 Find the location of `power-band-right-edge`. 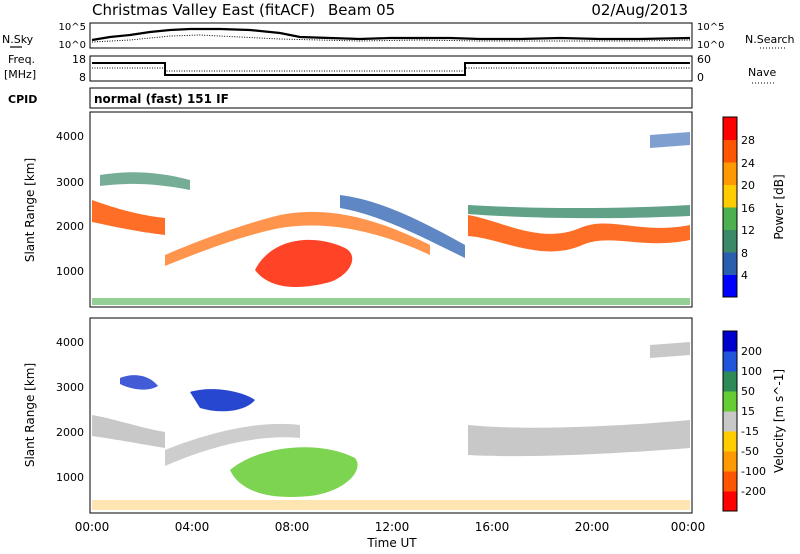

power-band-right-edge is located at coordinates (579, 212).